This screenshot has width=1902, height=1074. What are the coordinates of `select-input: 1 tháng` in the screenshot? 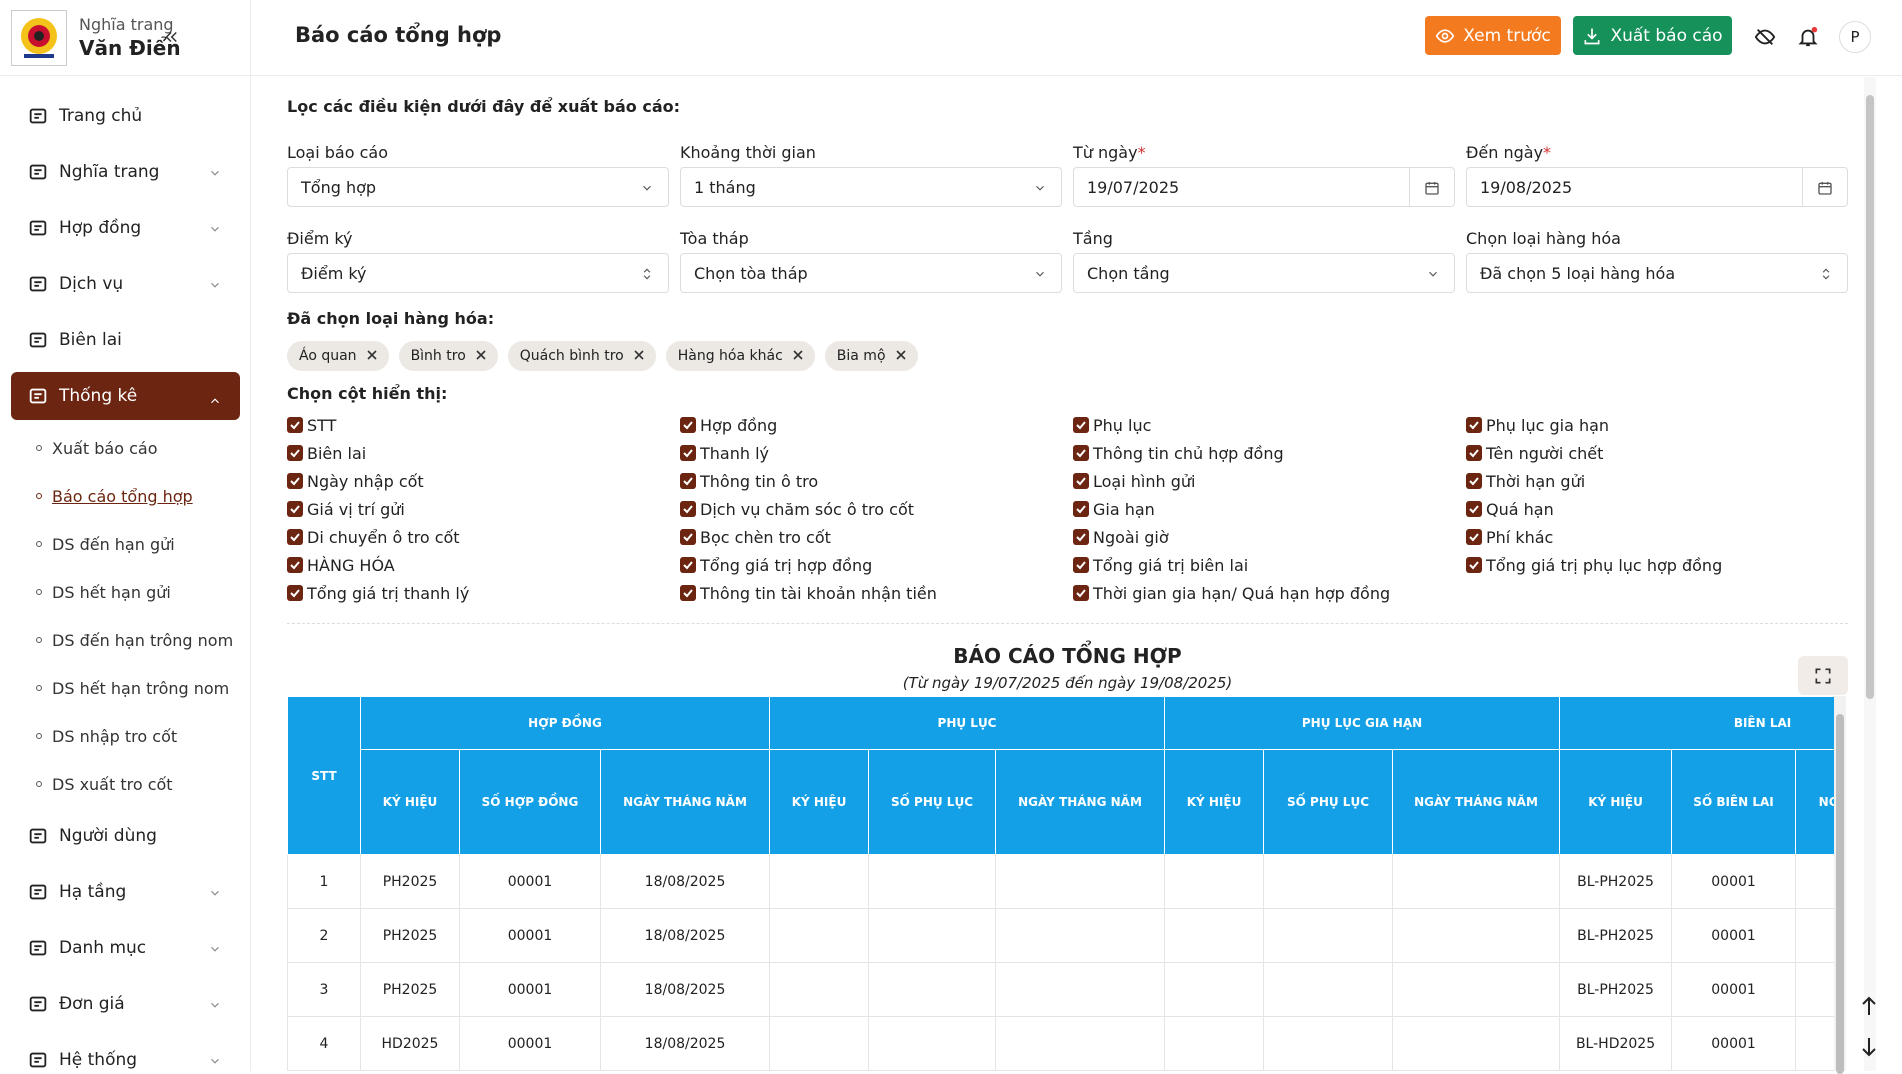 It's located at (871, 187).